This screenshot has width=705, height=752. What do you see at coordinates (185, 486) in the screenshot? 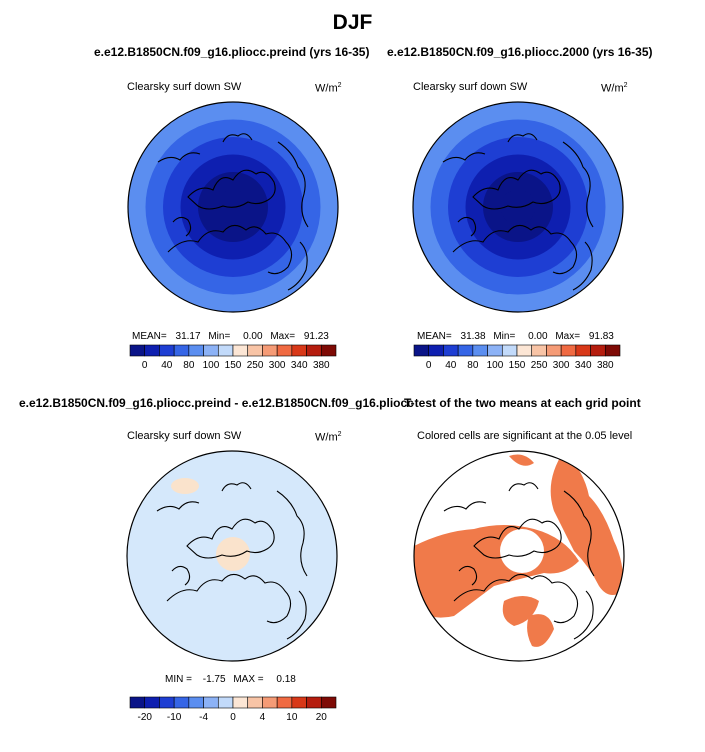
I see `positive-diff-patch-north` at bounding box center [185, 486].